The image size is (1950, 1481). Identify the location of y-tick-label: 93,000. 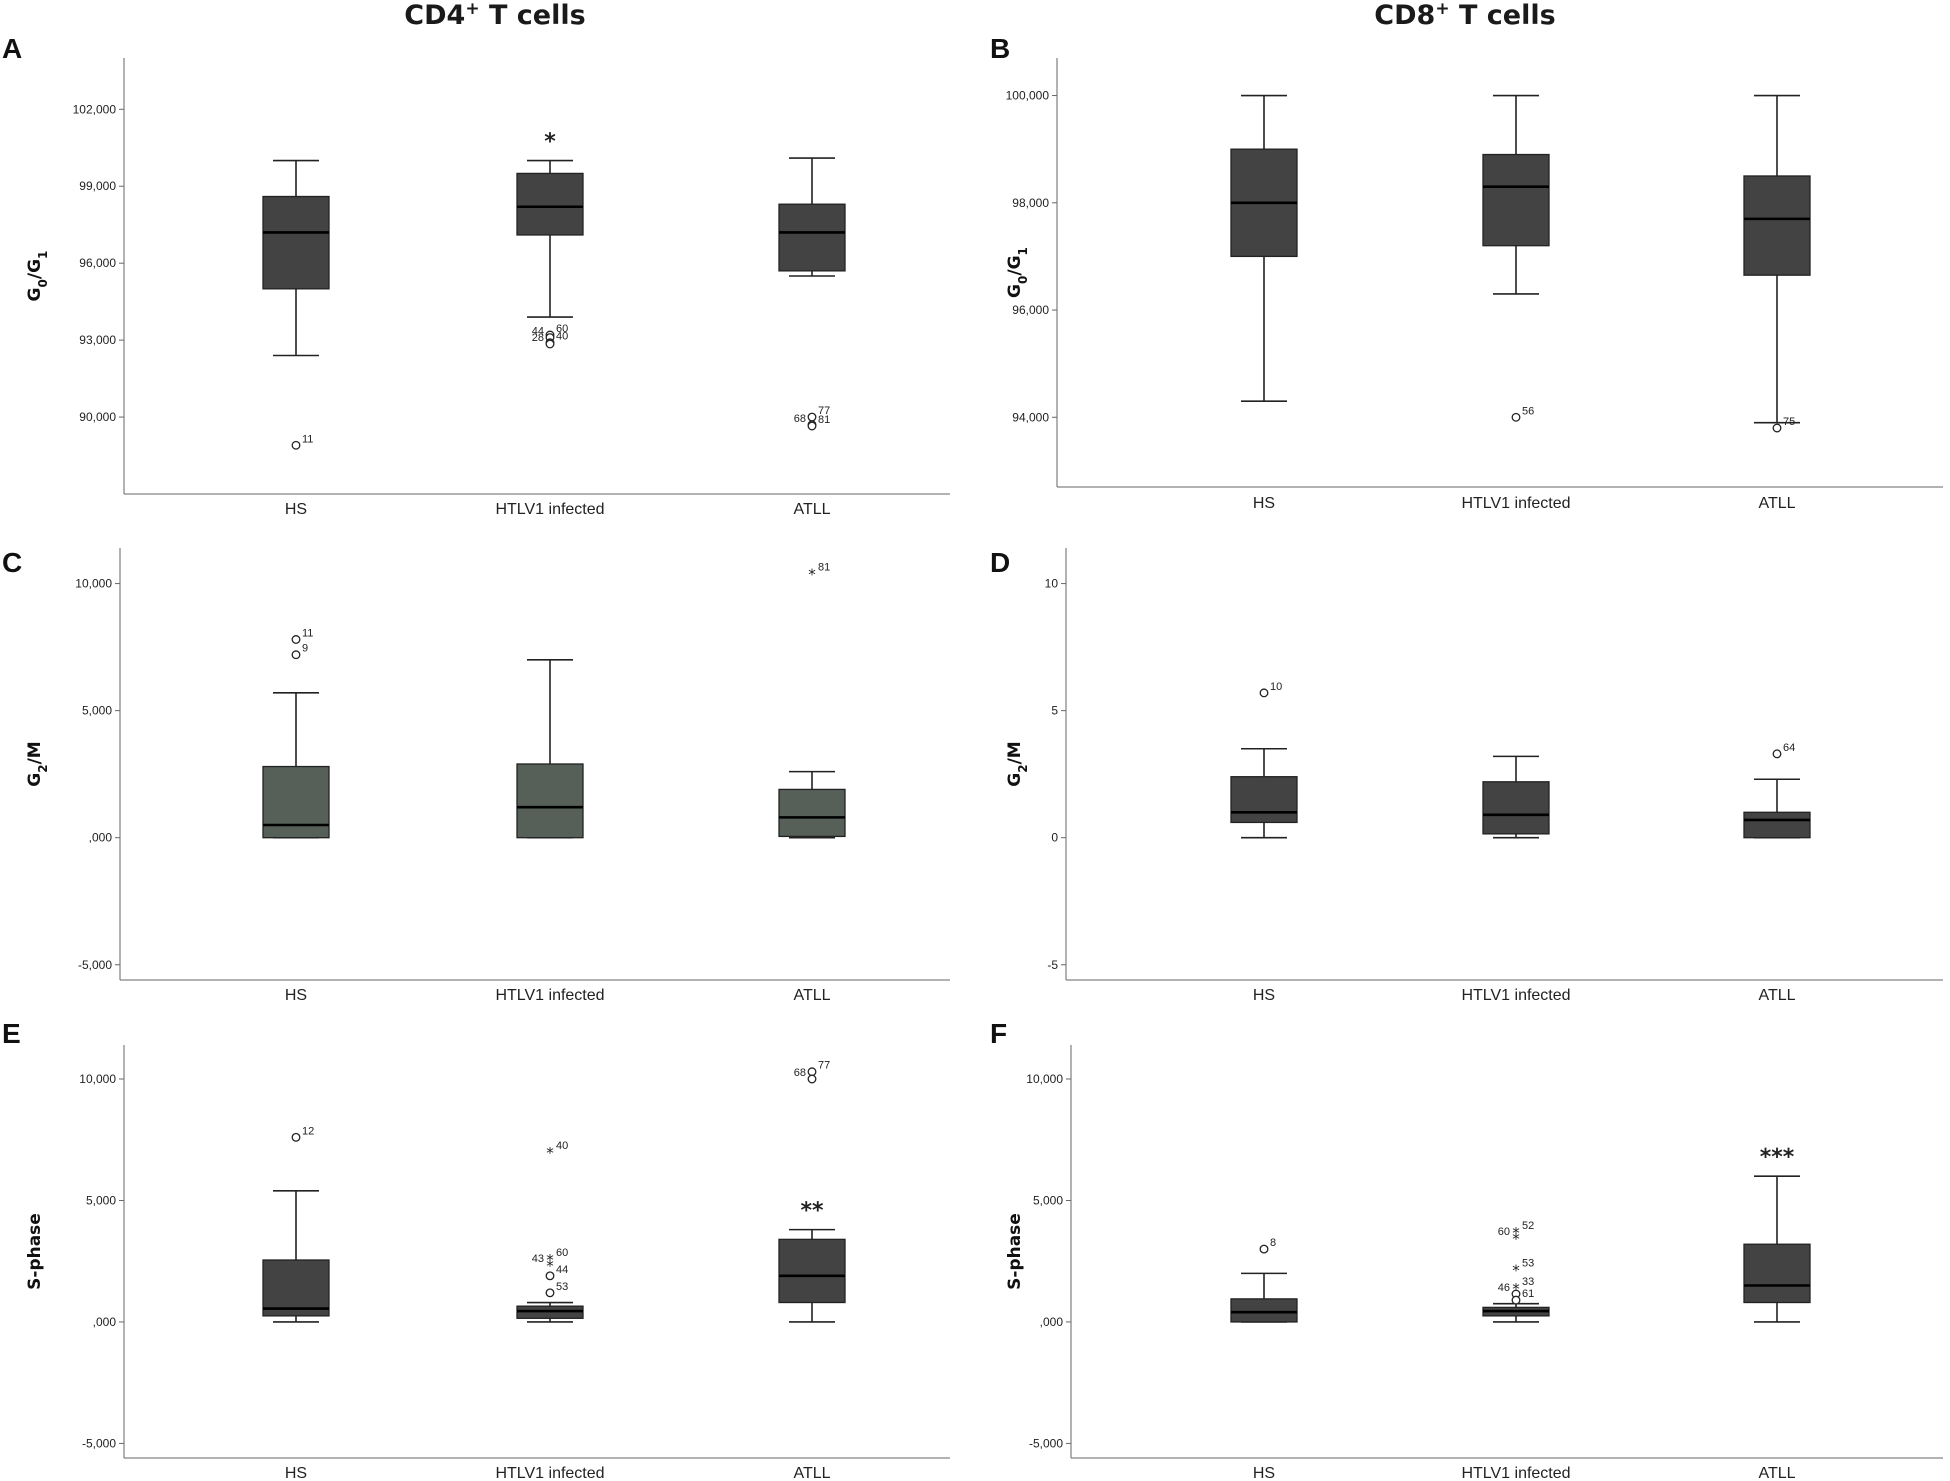
(97, 340).